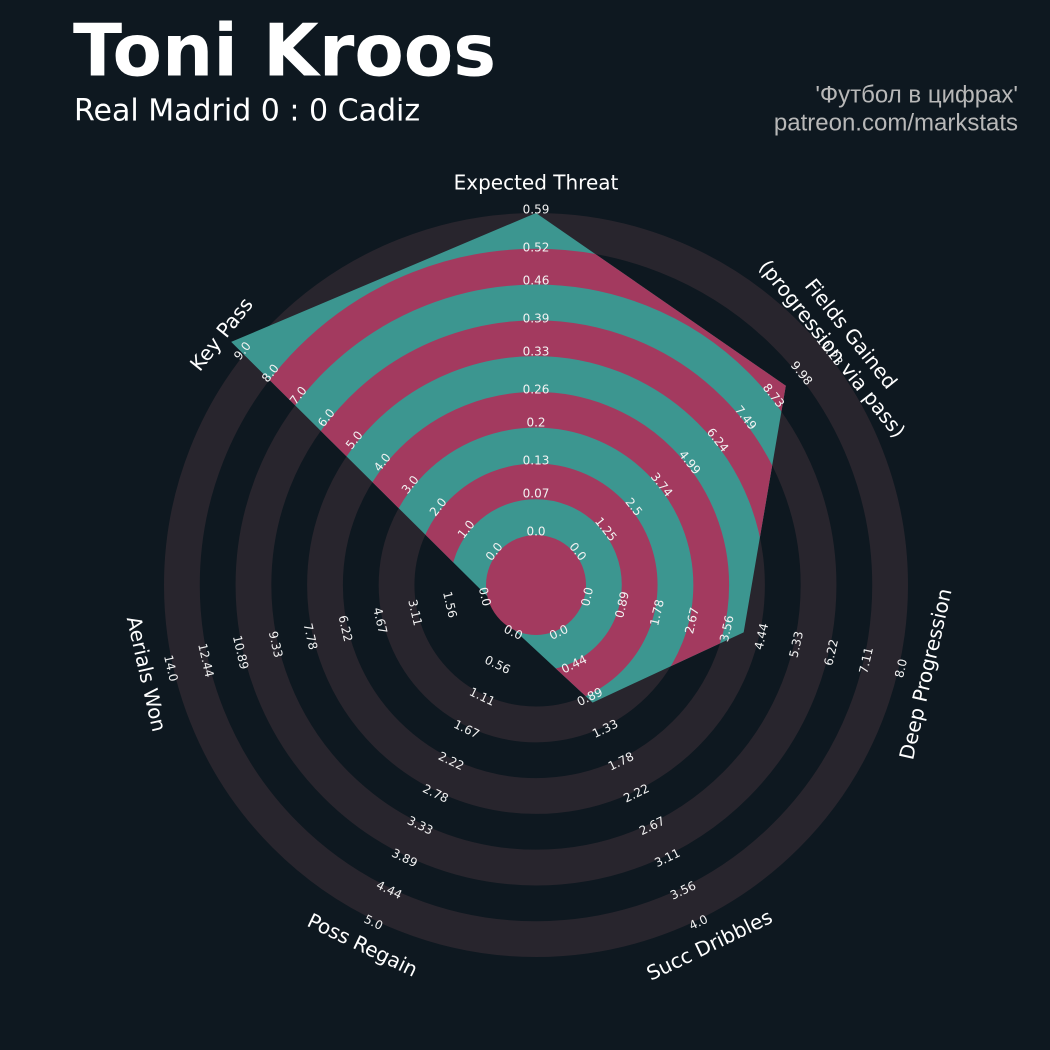  What do you see at coordinates (536, 280) in the screenshot?
I see `tick-label: 0.46` at bounding box center [536, 280].